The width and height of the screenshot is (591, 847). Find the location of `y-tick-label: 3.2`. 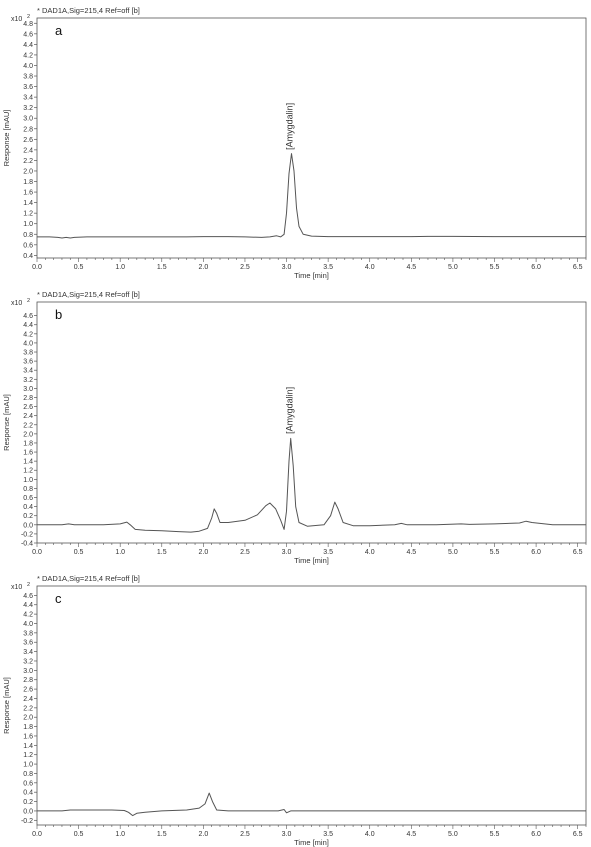

y-tick-label: 3.2 is located at coordinates (28, 108).